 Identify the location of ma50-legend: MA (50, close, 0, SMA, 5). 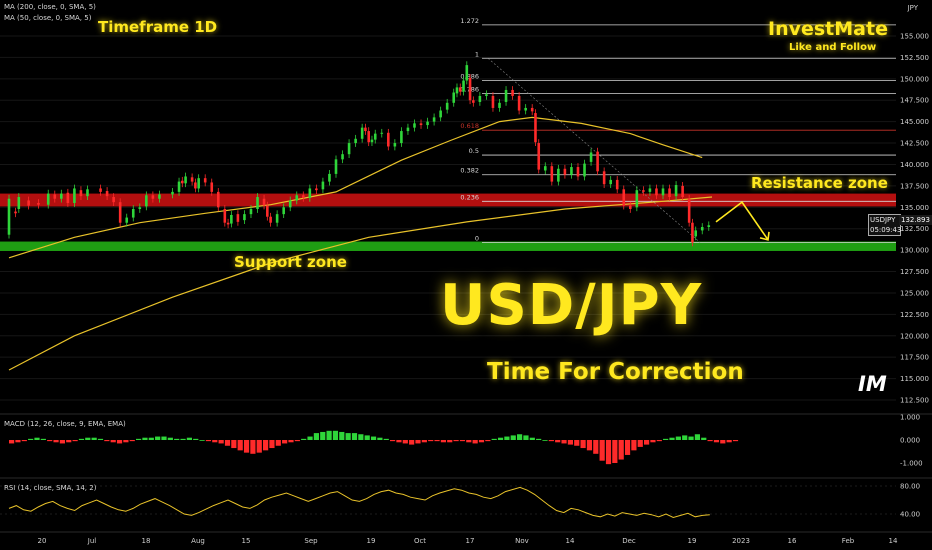
(48, 18).